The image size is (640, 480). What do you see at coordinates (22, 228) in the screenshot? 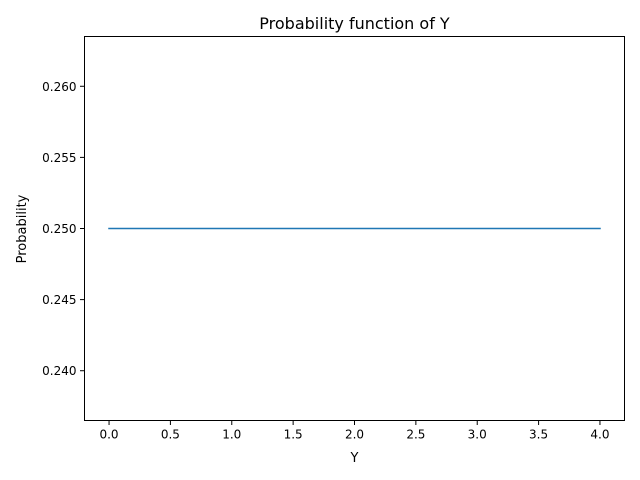
I see `y-axis-label: Probability` at bounding box center [22, 228].